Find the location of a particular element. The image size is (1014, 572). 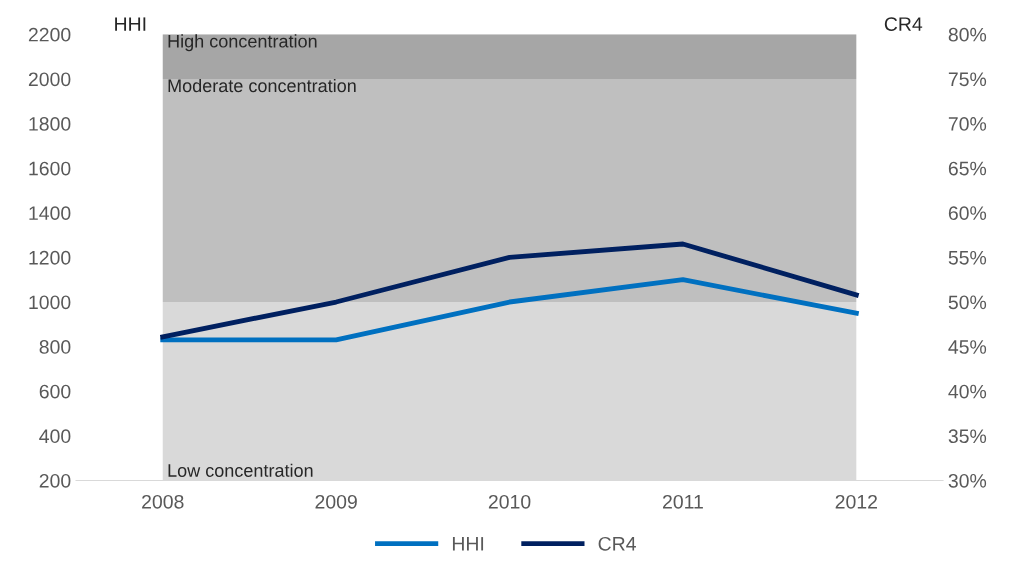

y-tick-label: 2000 is located at coordinates (49, 79).